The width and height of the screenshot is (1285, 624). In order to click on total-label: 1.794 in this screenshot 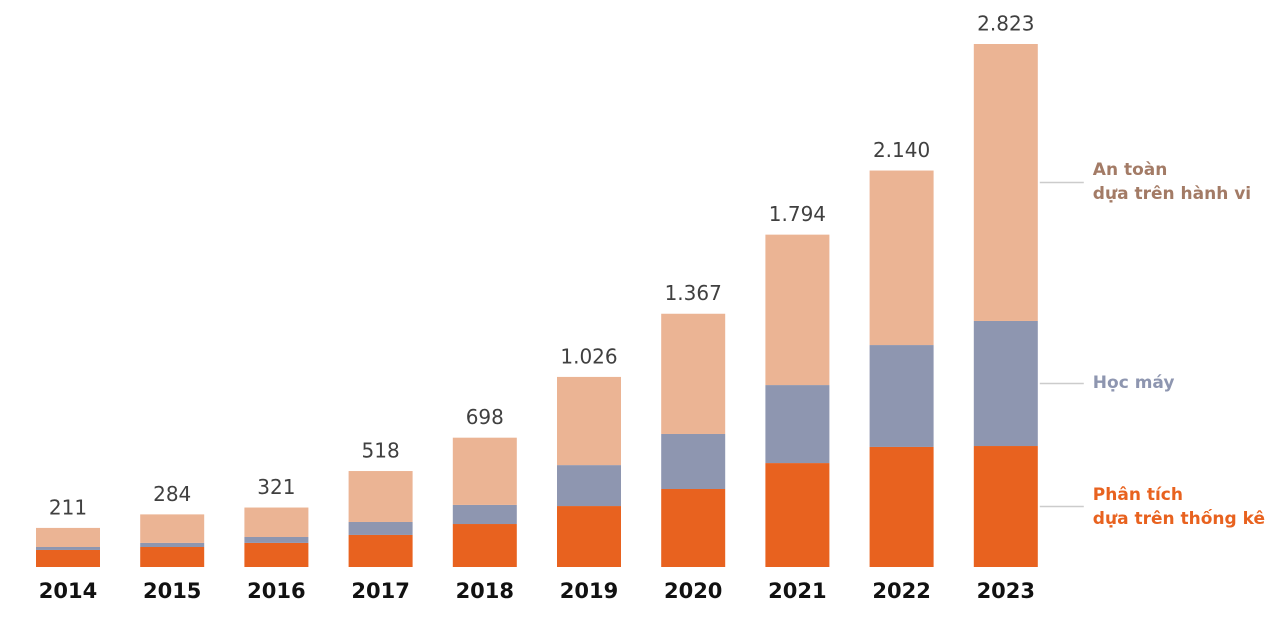, I will do `click(797, 214)`.